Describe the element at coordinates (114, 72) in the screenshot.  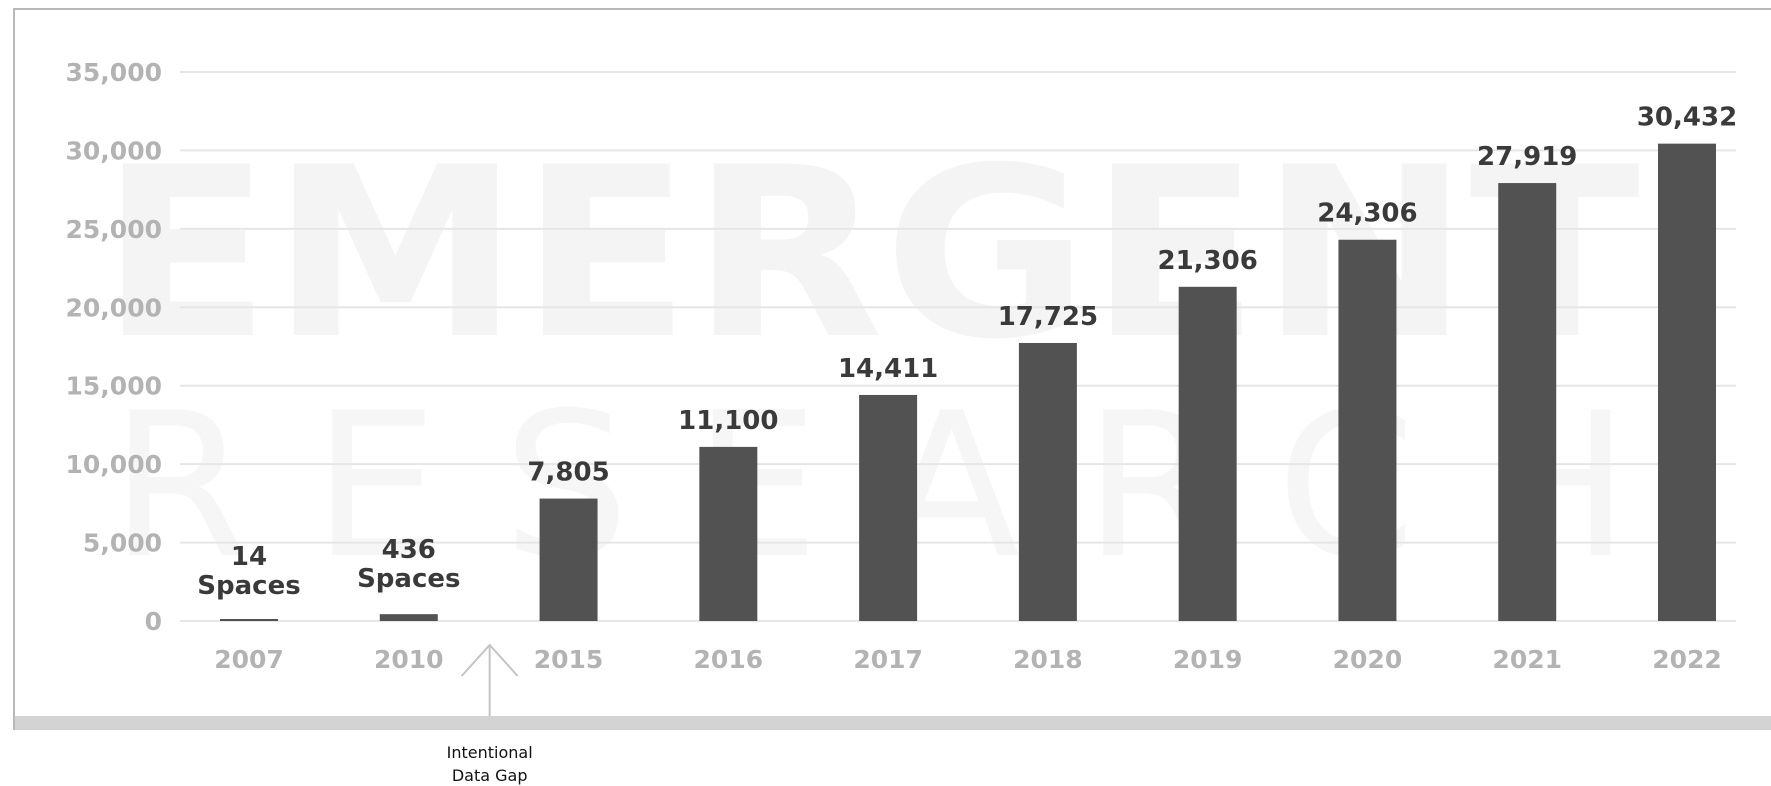
I see `y-tick-label: 35,000` at that location.